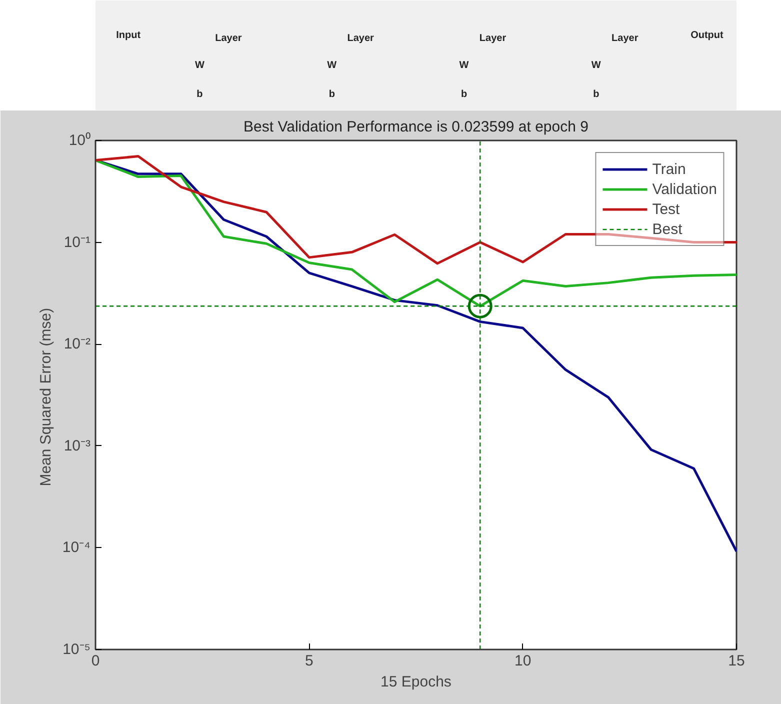 The height and width of the screenshot is (704, 781). Describe the element at coordinates (77, 242) in the screenshot. I see `y-tick-label: 10⁻¹` at that location.